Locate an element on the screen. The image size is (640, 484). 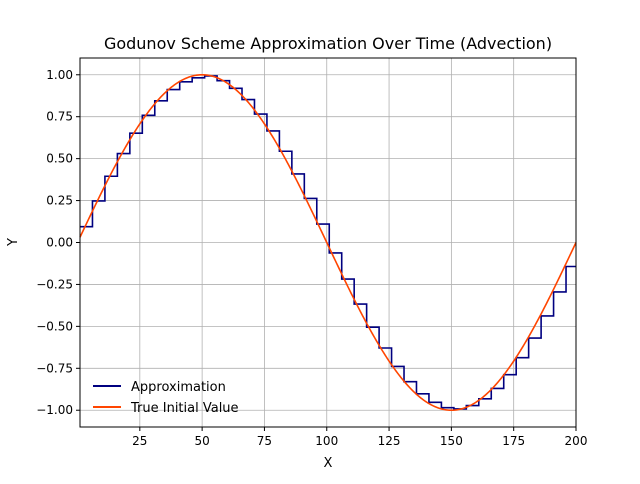
y-tick-label: 0.25 is located at coordinates (59, 201).